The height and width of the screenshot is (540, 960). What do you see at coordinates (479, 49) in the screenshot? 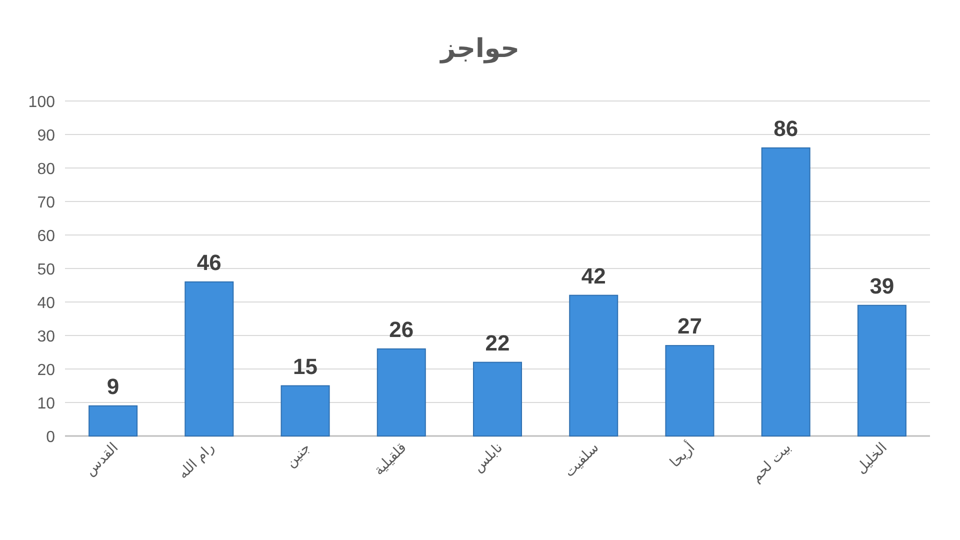
I see `chart-title: حواجز` at bounding box center [479, 49].